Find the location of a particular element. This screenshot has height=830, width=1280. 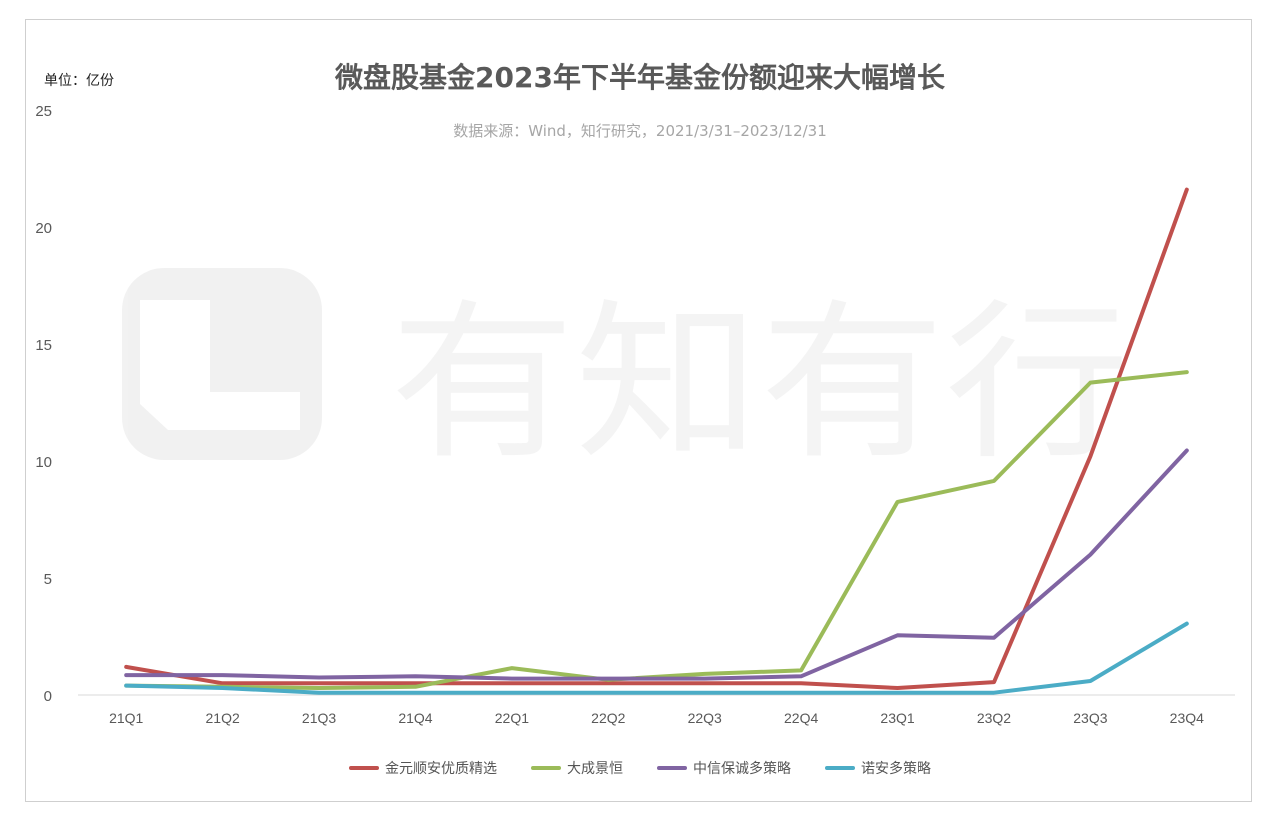

watermark-text: 有知有行 is located at coordinates (760, 384).